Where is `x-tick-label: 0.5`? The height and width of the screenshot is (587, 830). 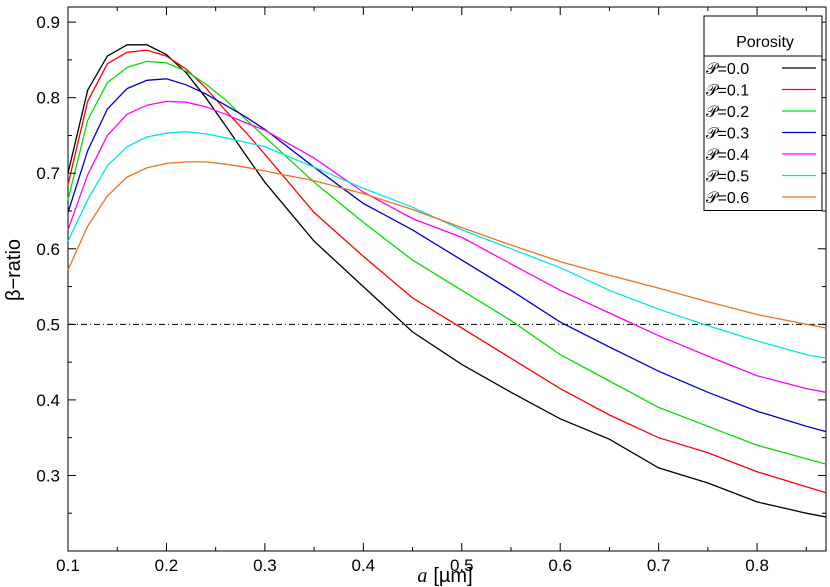
x-tick-label: 0.5 is located at coordinates (462, 565).